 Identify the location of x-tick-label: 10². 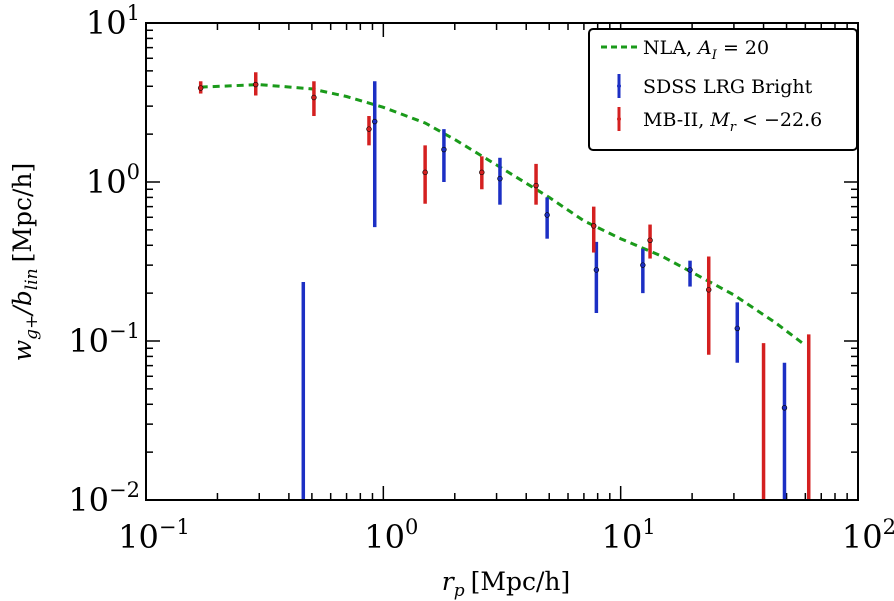
(868, 535).